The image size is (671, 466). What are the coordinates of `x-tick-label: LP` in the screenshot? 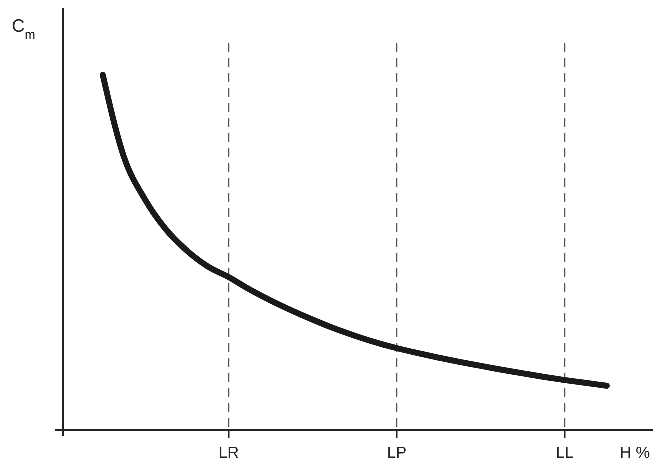 It's located at (397, 453).